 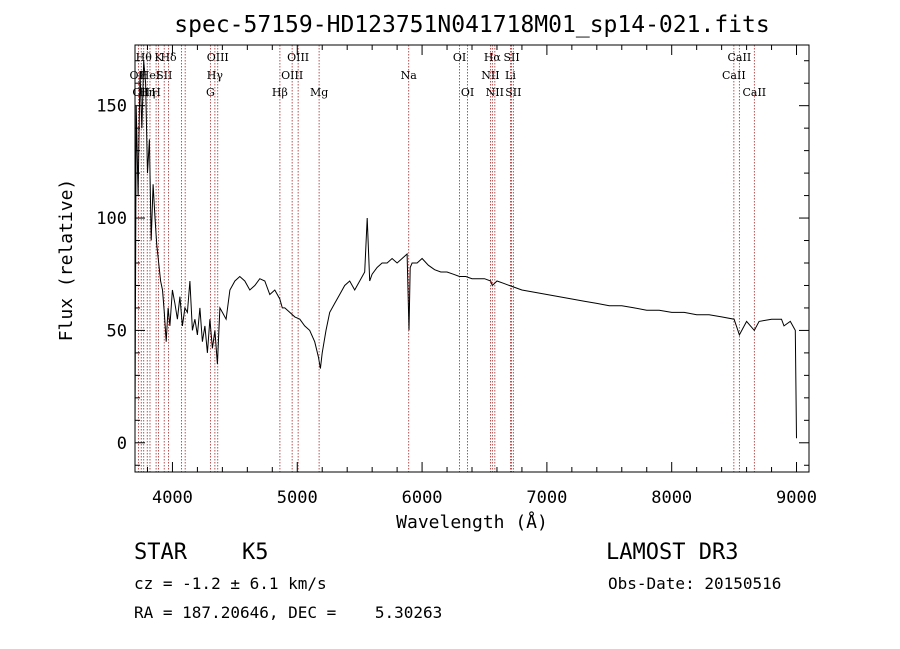 What do you see at coordinates (280, 92) in the screenshot?
I see `line-label-14: Hβ` at bounding box center [280, 92].